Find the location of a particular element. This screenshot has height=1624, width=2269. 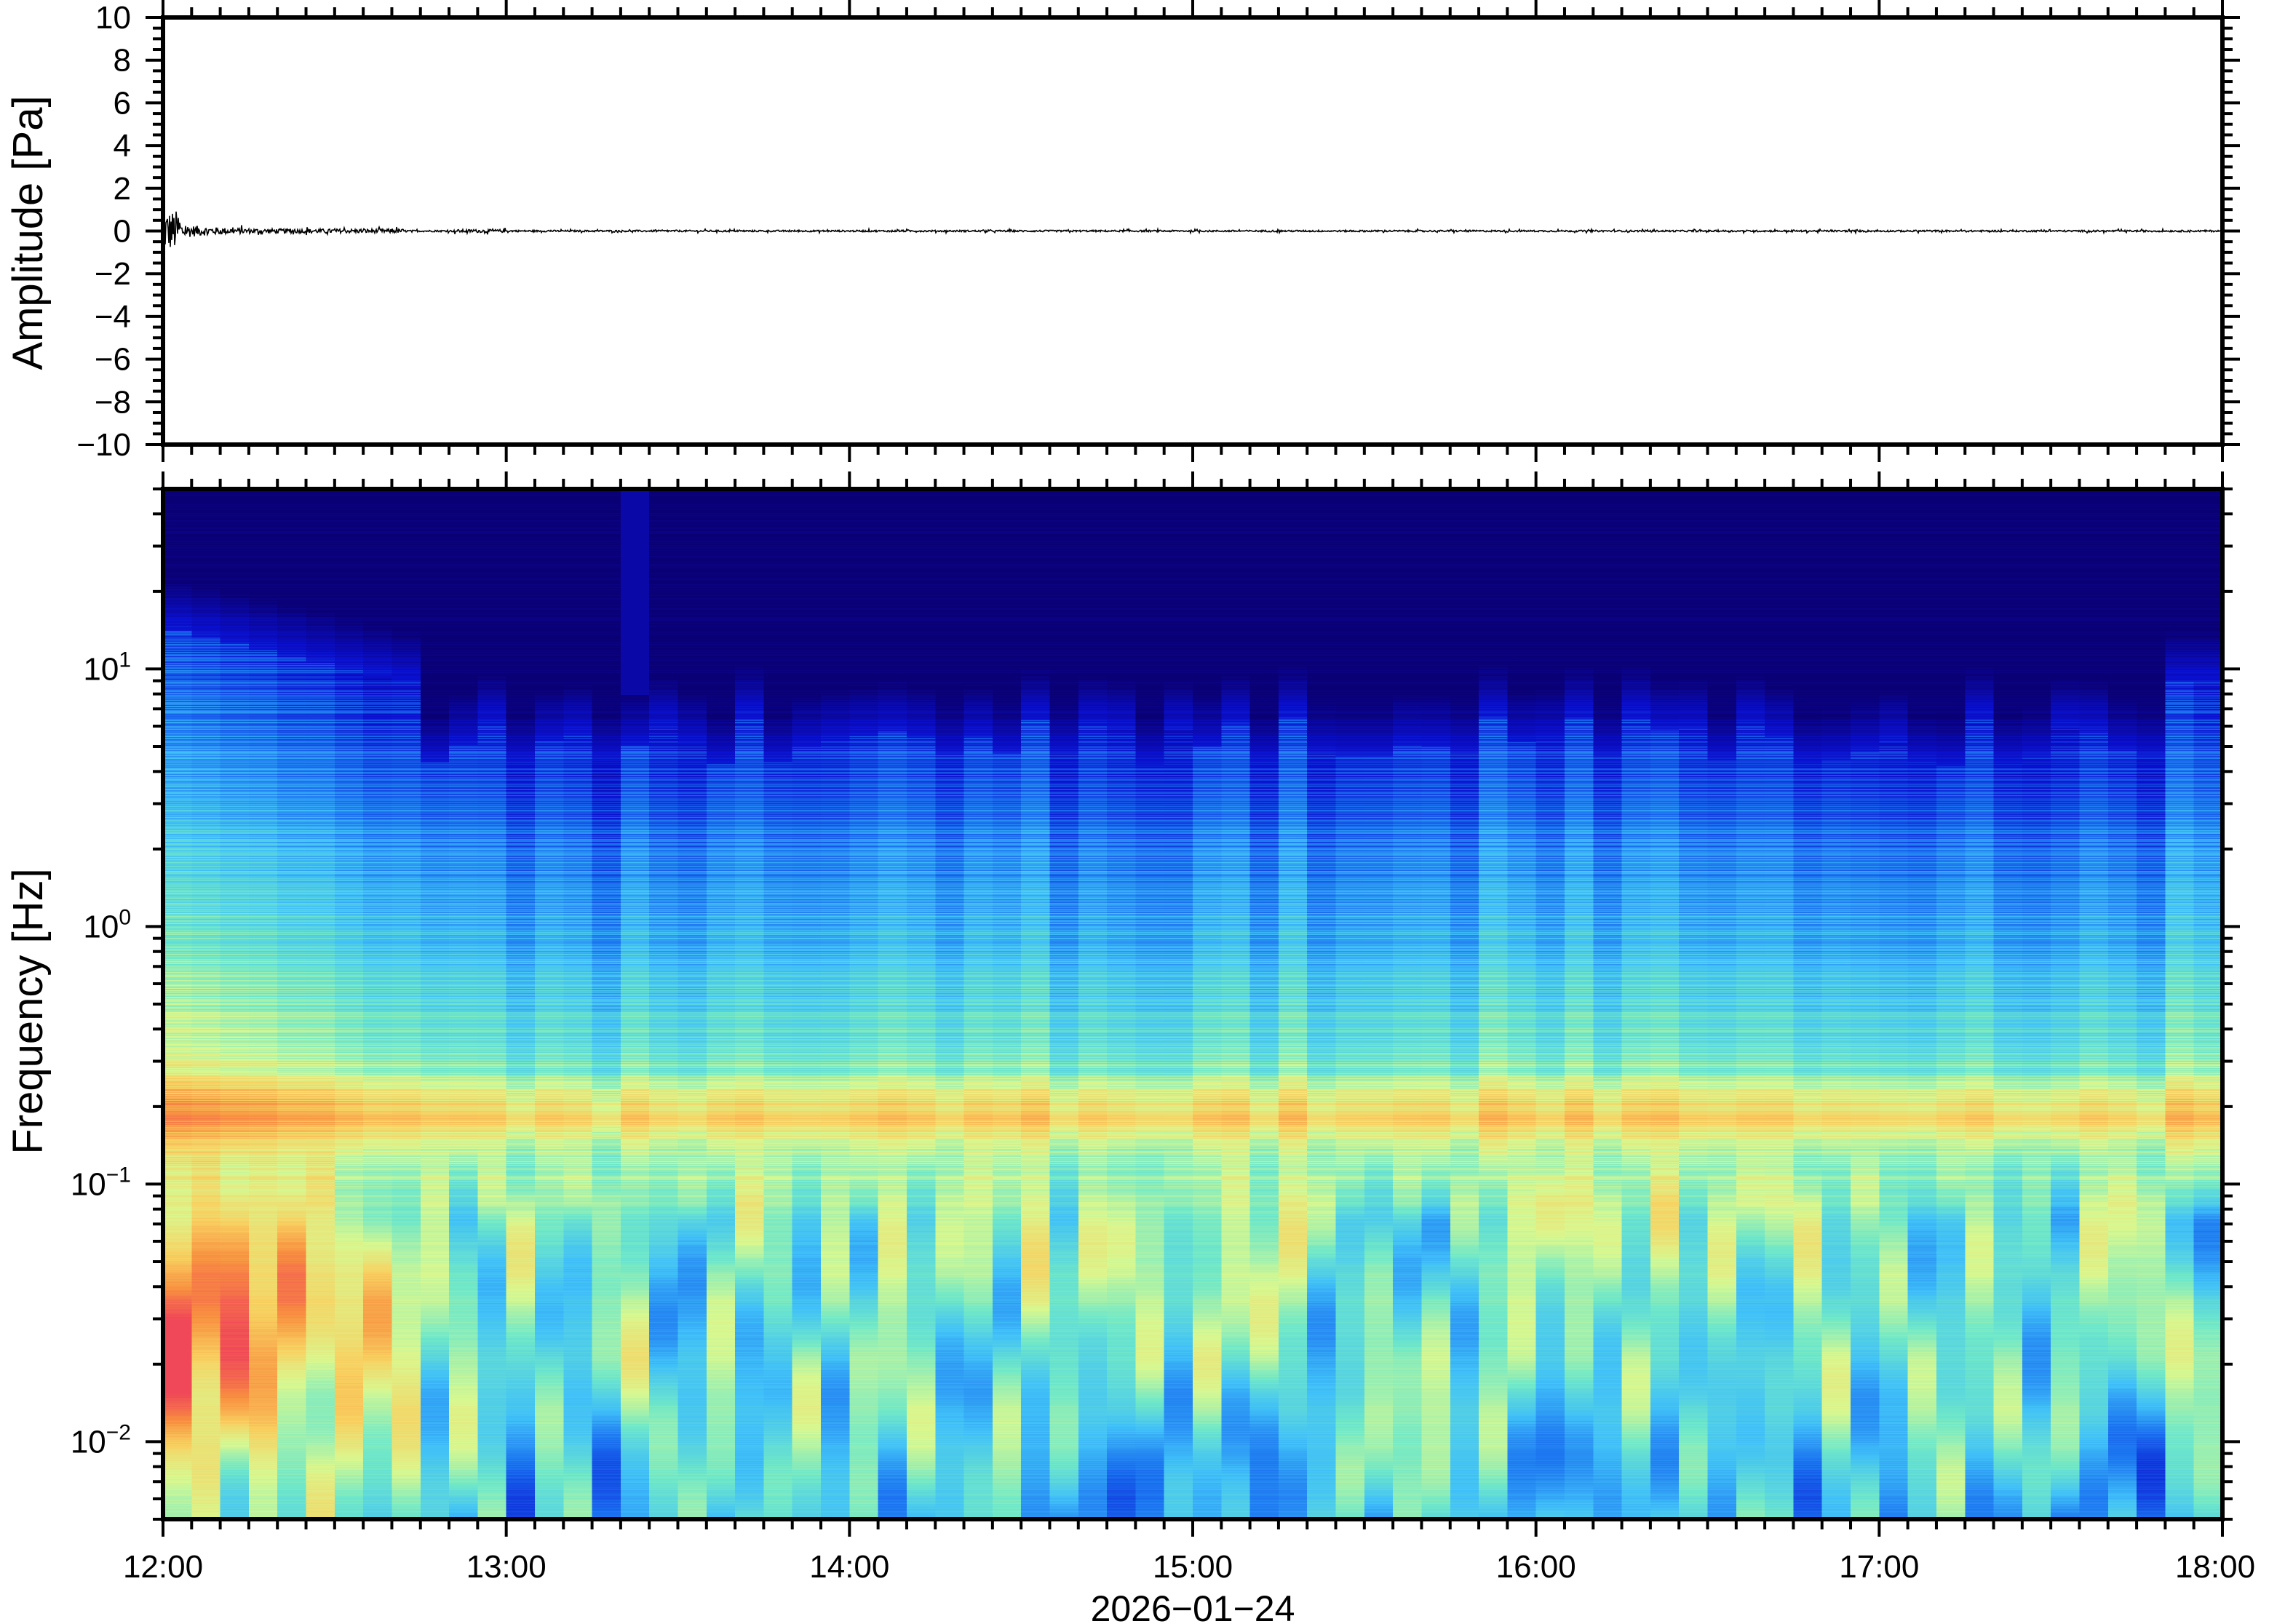

amplitude-axis-label: Amplitude [Pa] is located at coordinates (28, 232).